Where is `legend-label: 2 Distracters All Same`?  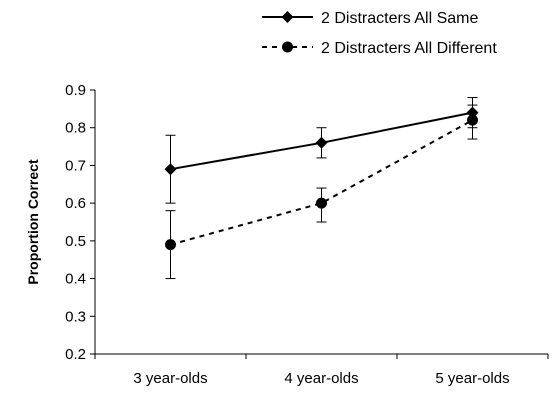
legend-label: 2 Distracters All Same is located at coordinates (399, 18).